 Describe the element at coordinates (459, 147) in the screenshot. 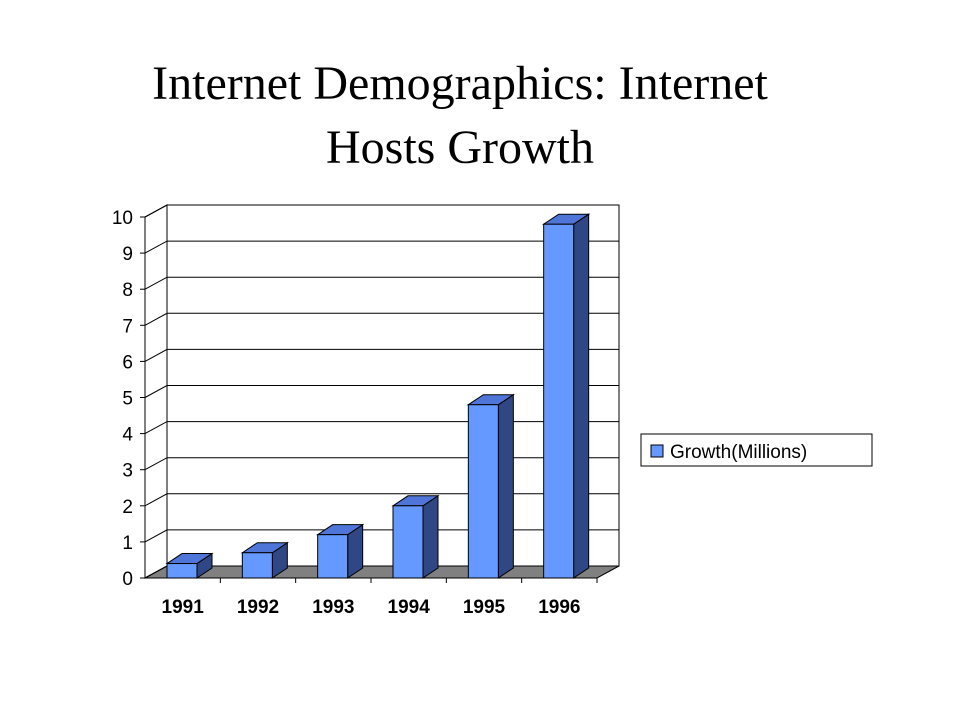

I see `slide-title-line-2: Hosts Growth` at that location.